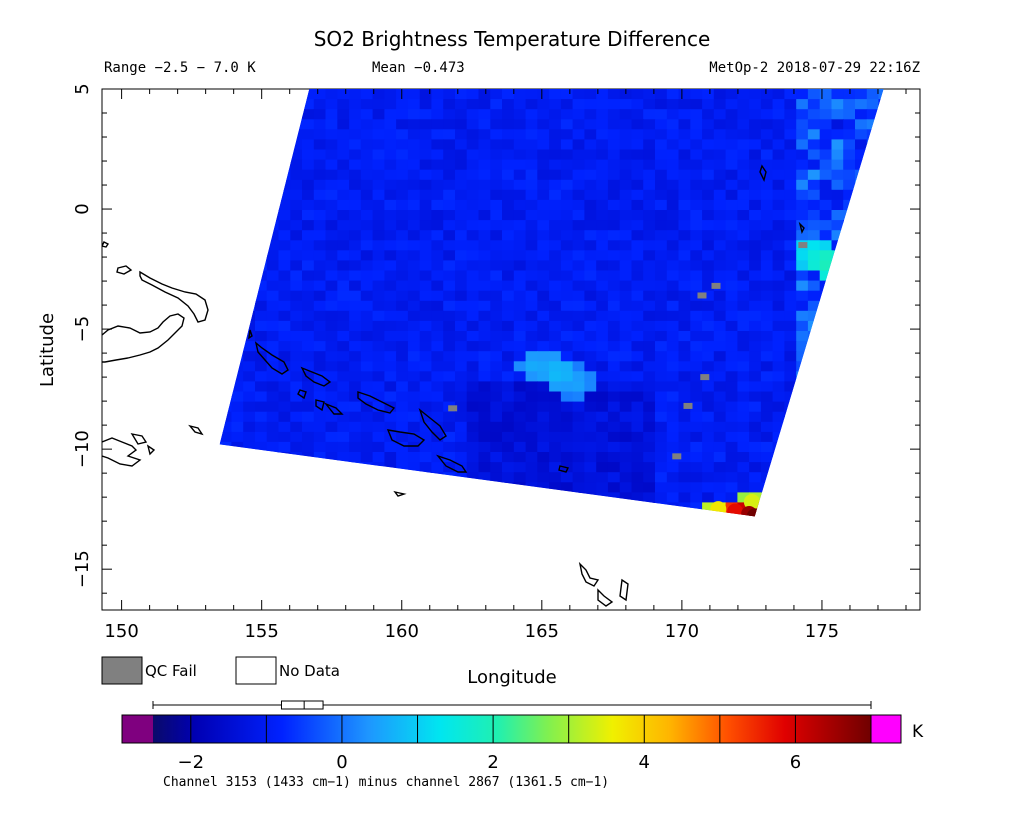 The width and height of the screenshot is (1024, 813). What do you see at coordinates (624, 590) in the screenshot?
I see `coastline-vanuatu-south` at bounding box center [624, 590].